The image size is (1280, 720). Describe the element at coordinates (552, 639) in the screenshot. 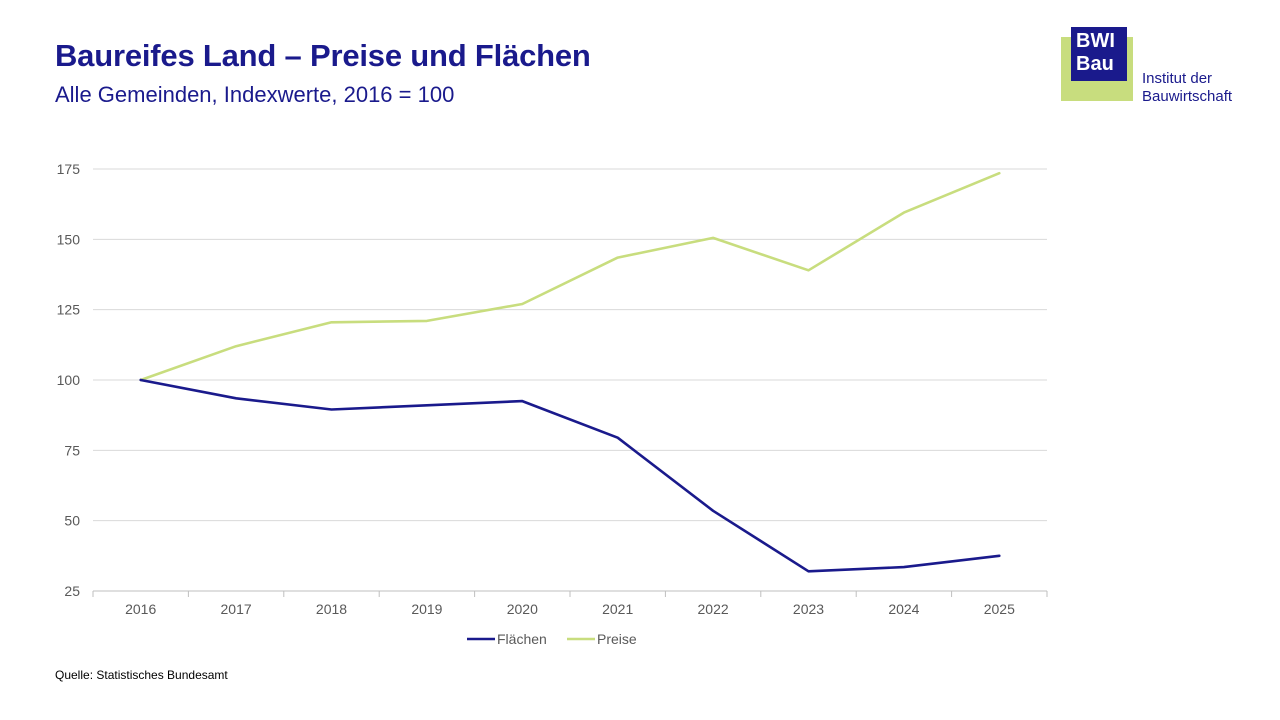

I see `legend: Flächen Preise` at that location.